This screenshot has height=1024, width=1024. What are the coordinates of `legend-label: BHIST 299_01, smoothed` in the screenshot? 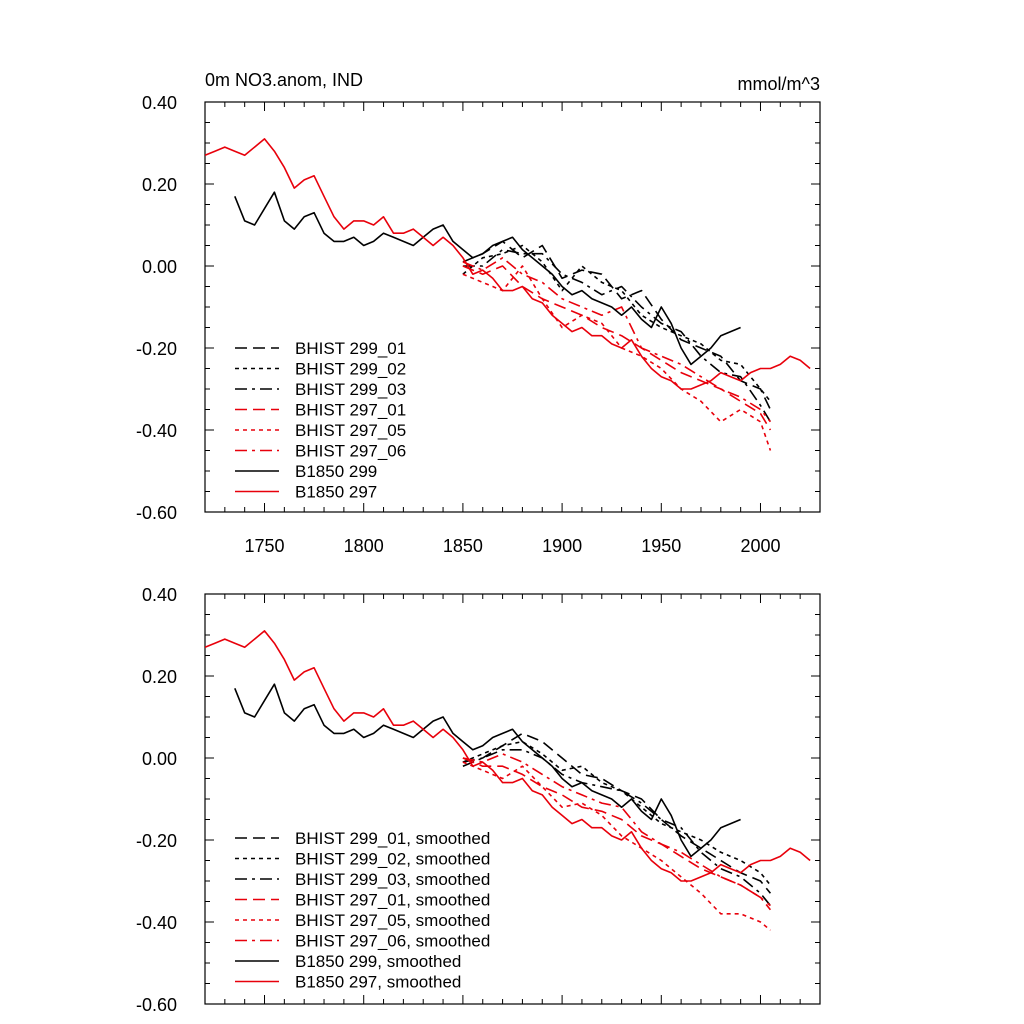 It's located at (392, 838).